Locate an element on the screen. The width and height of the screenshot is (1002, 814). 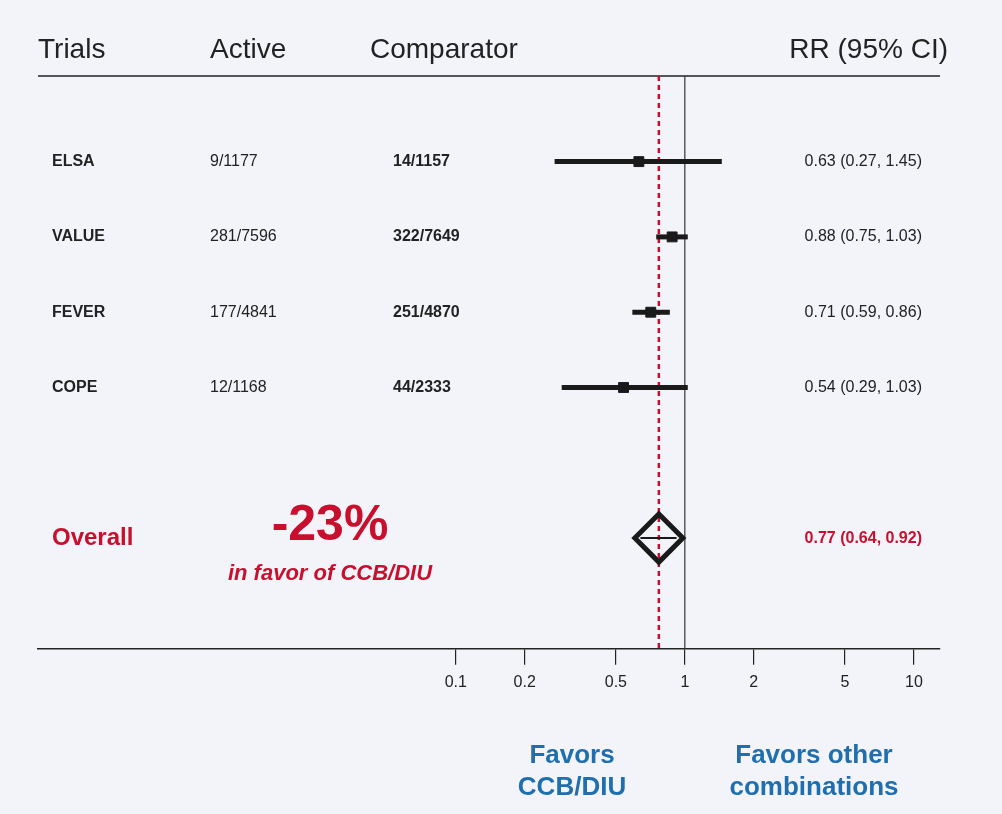
annotation: 322/7649 is located at coordinates (426, 236).